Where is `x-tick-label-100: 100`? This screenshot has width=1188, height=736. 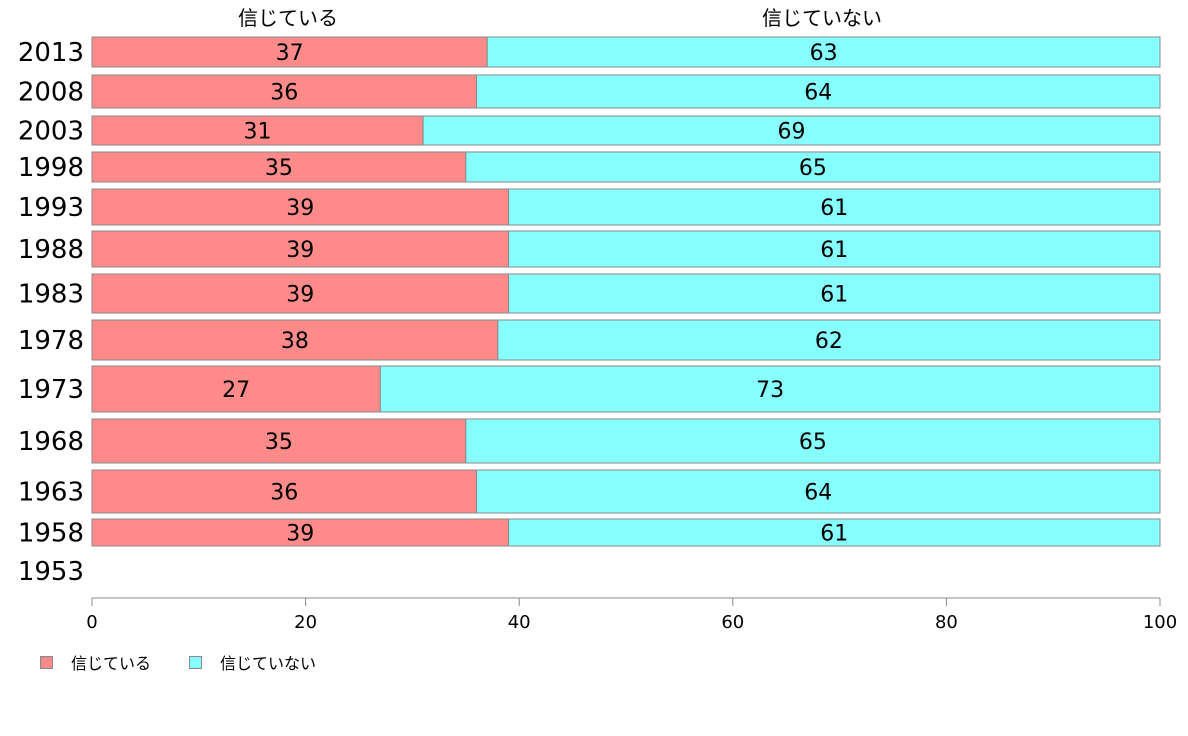
x-tick-label-100: 100 is located at coordinates (1160, 622).